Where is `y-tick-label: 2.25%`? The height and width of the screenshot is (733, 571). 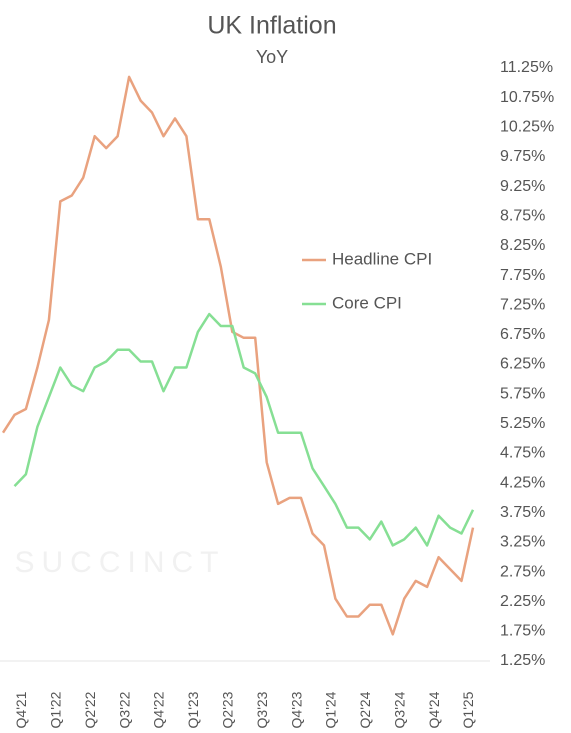 y-tick-label: 2.25% is located at coordinates (522, 601).